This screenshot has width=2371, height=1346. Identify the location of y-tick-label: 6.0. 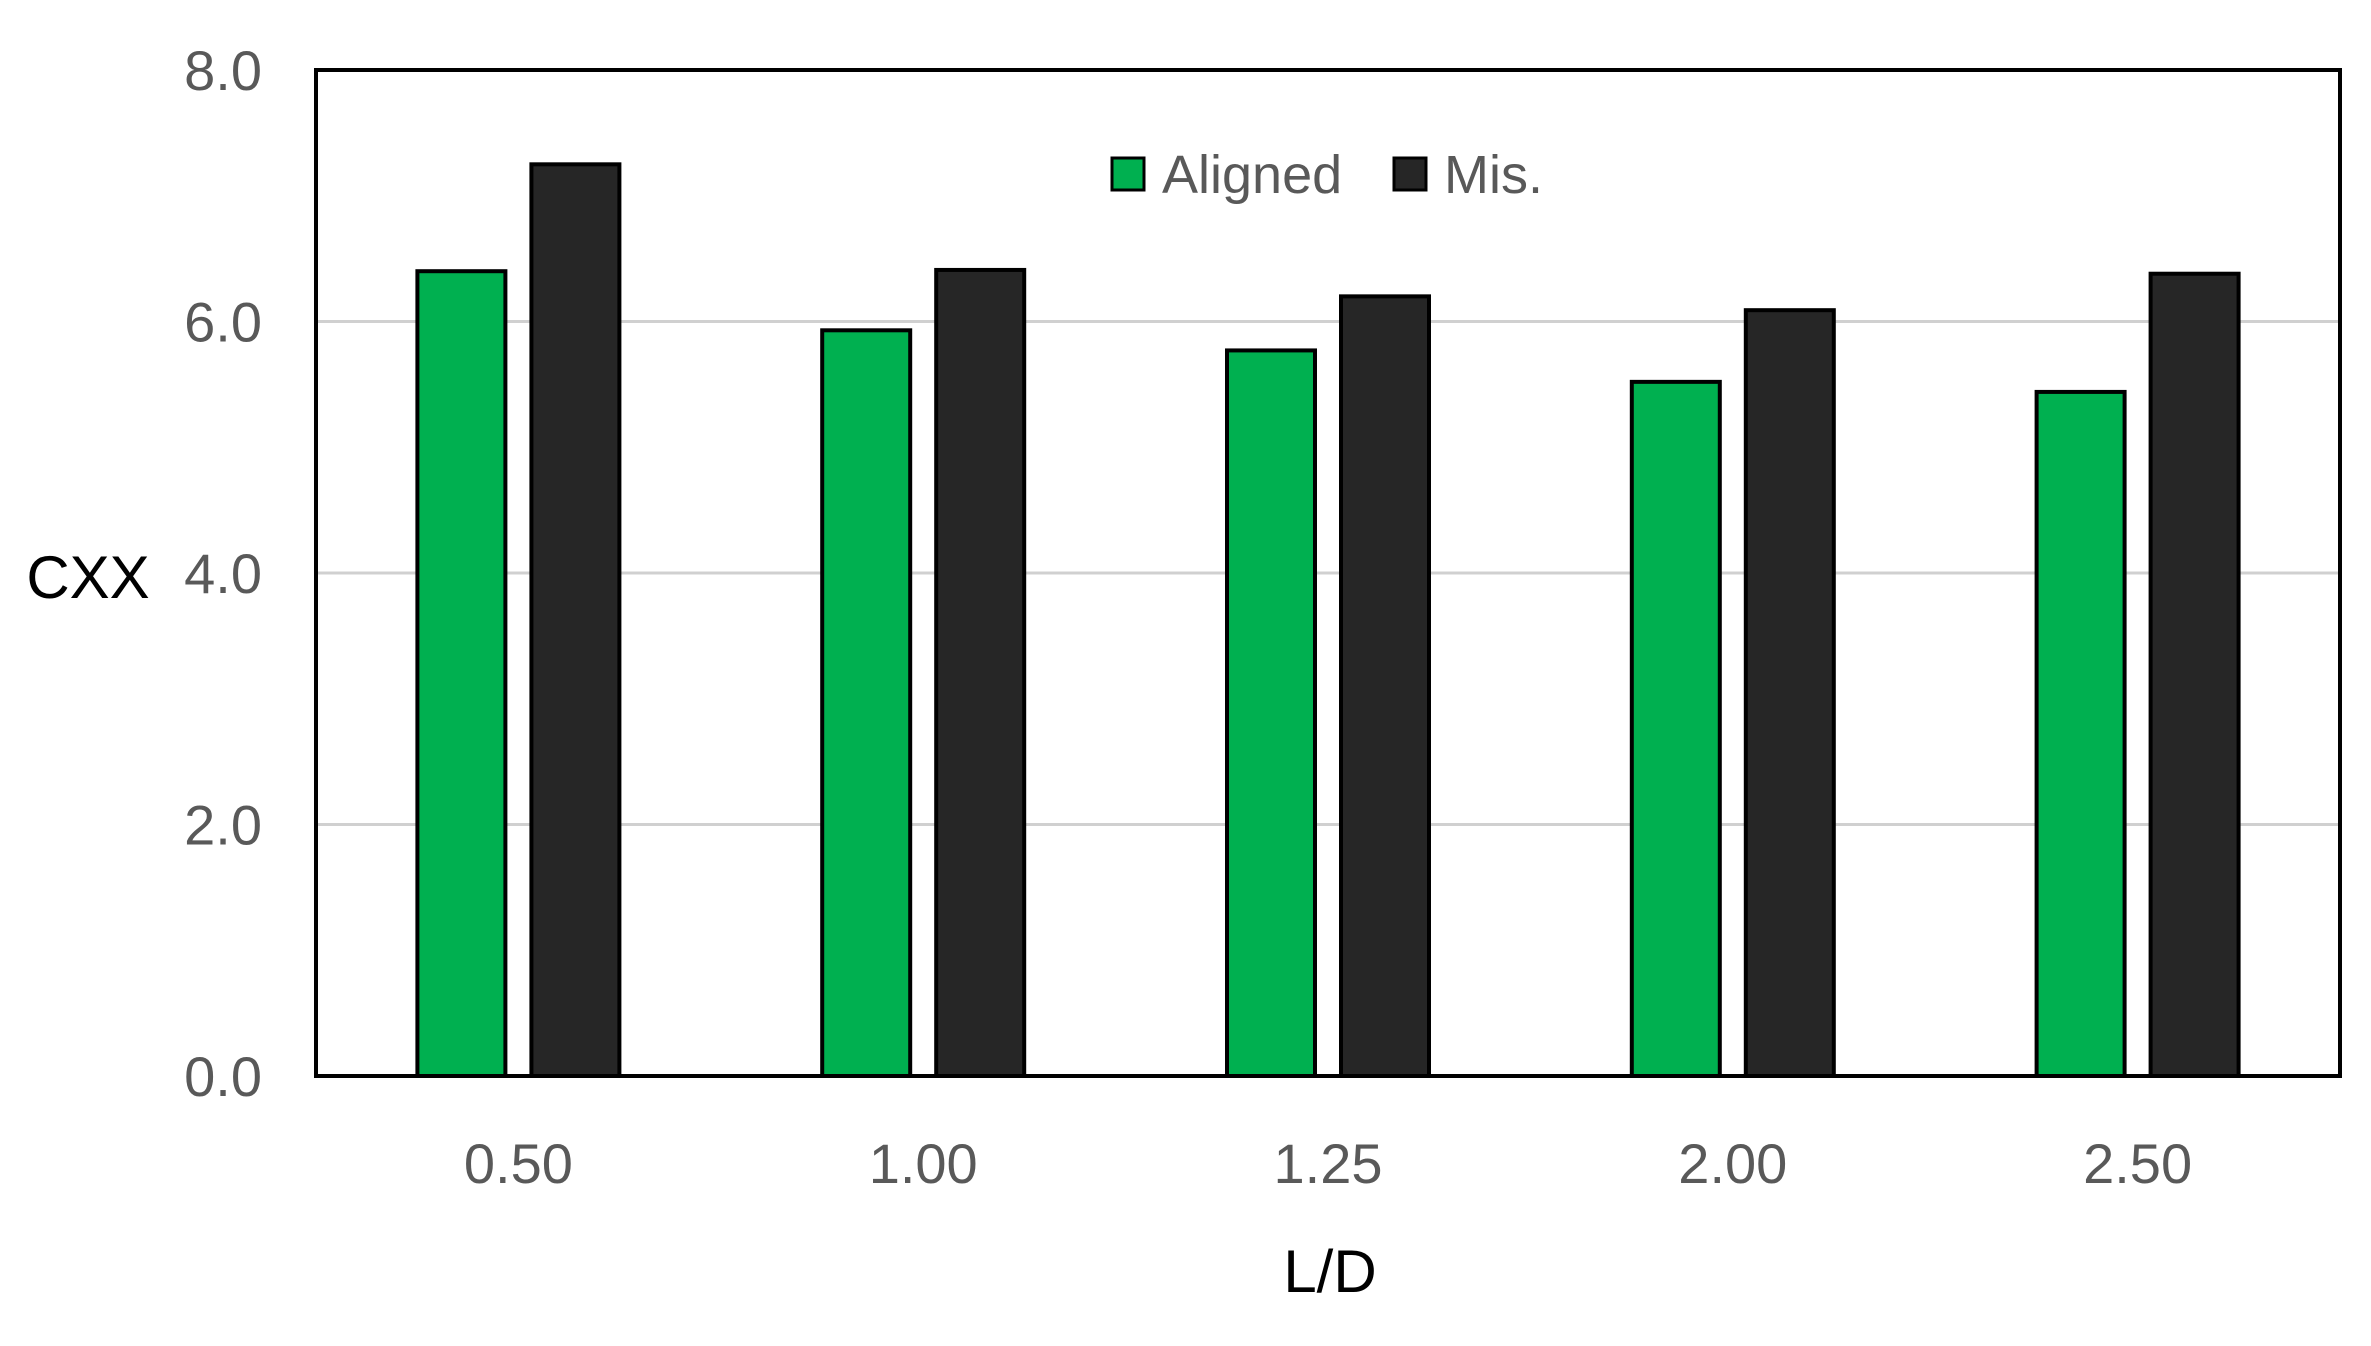
(223, 322).